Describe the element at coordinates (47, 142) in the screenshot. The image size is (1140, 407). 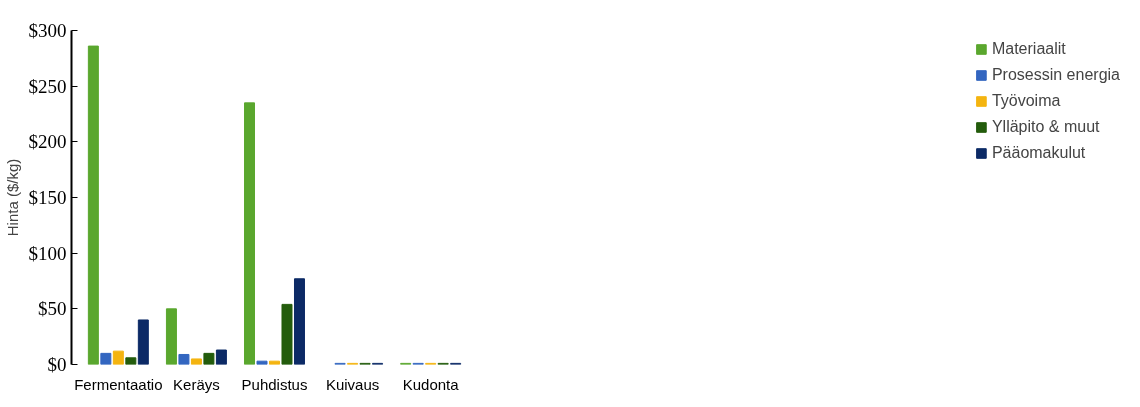
I see `y-tick-label: $200` at that location.